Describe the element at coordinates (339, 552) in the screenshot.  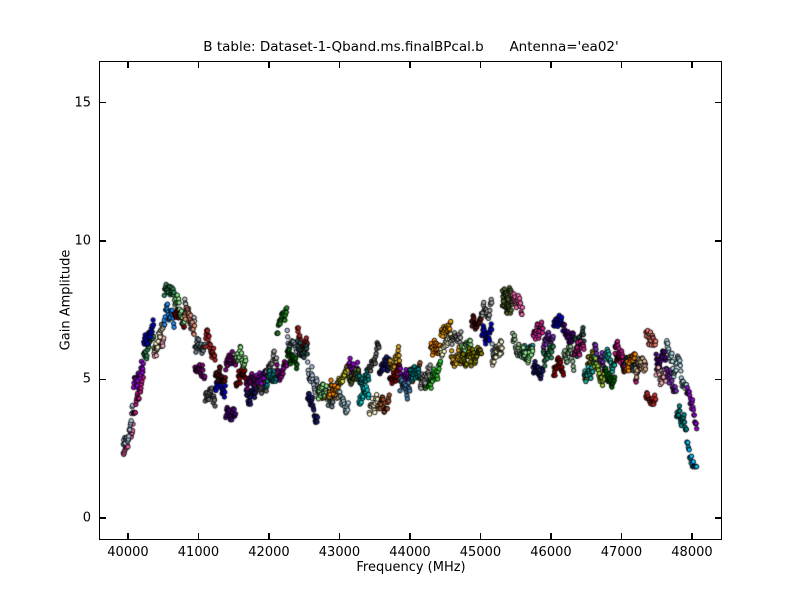
I see `x-tick-label: 43000` at that location.